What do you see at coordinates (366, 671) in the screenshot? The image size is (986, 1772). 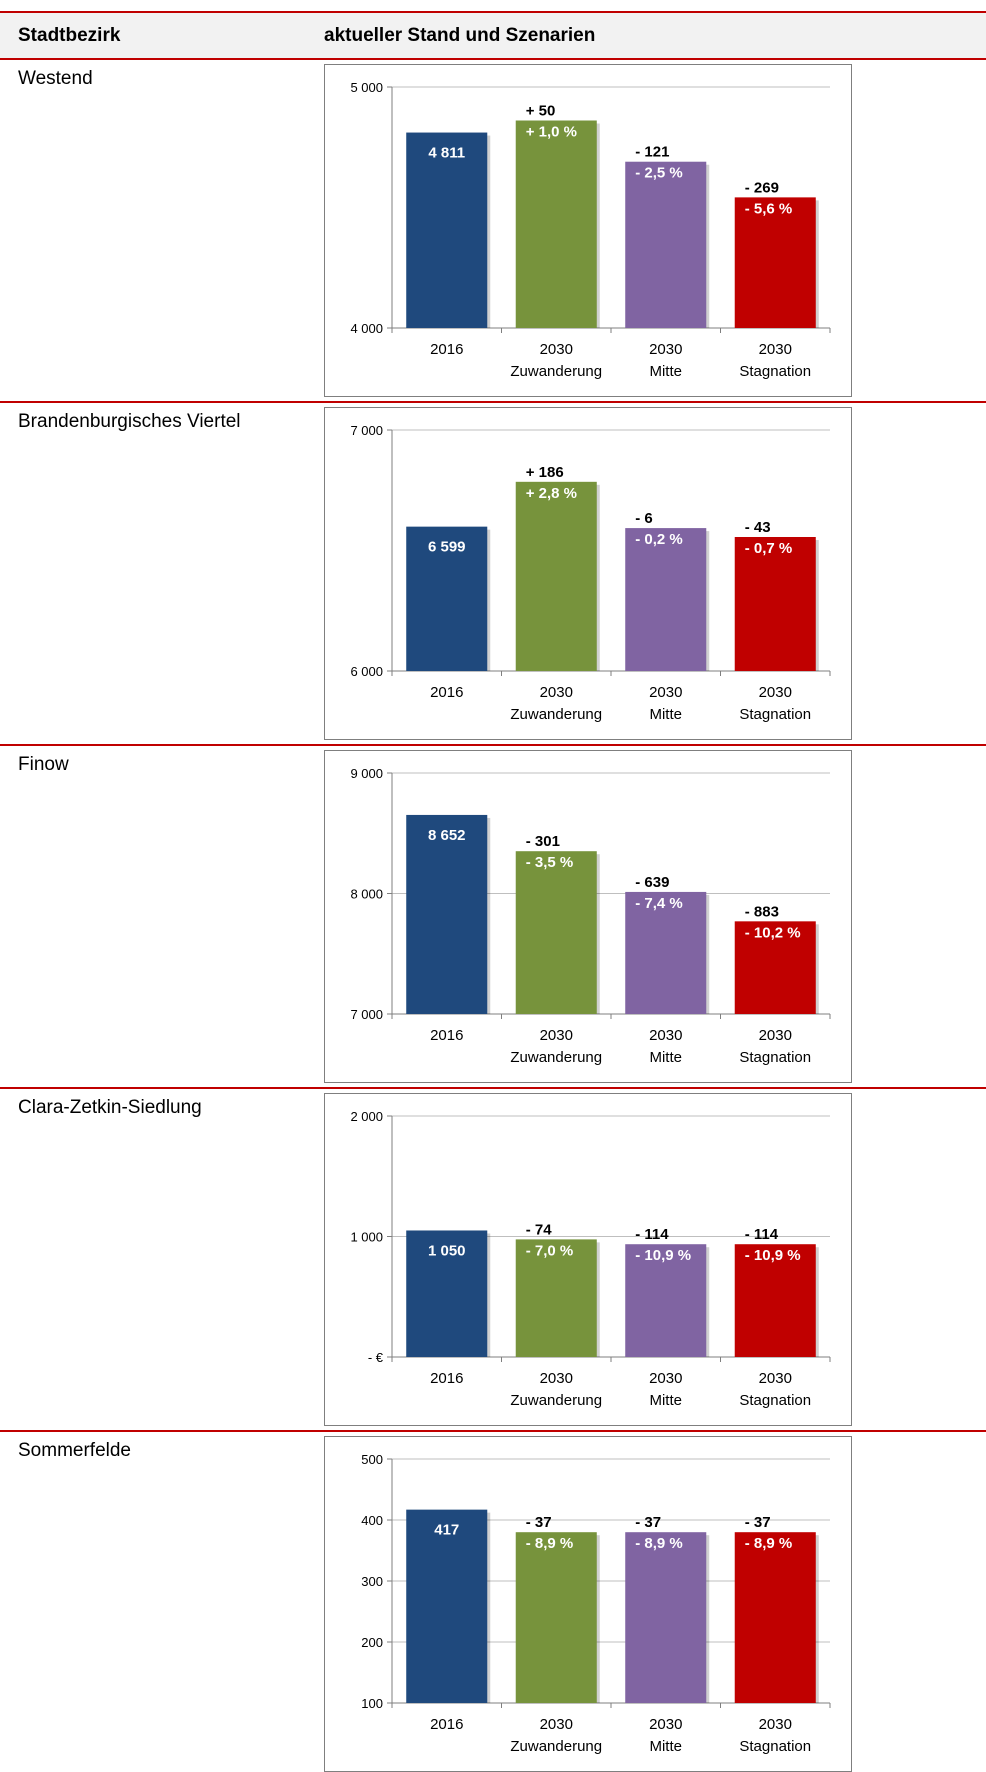 I see `y-tick-label: 6 000` at bounding box center [366, 671].